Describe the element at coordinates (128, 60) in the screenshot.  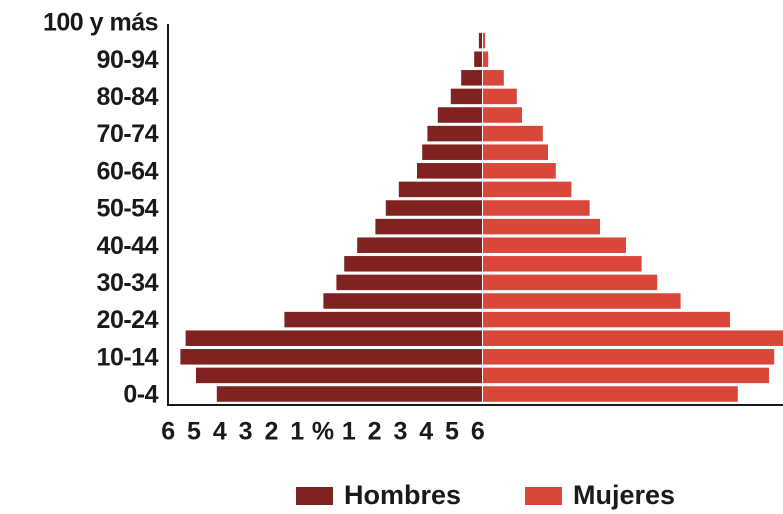
I see `y-tick-label: 90-94` at that location.